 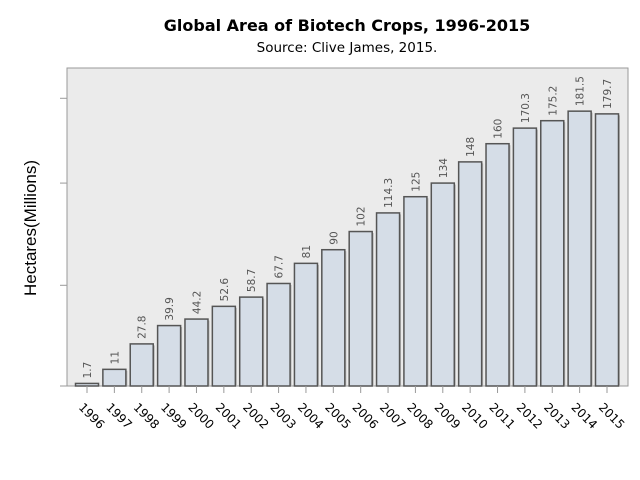 What do you see at coordinates (447, 415) in the screenshot?
I see `x-tick-label: 2009` at bounding box center [447, 415].